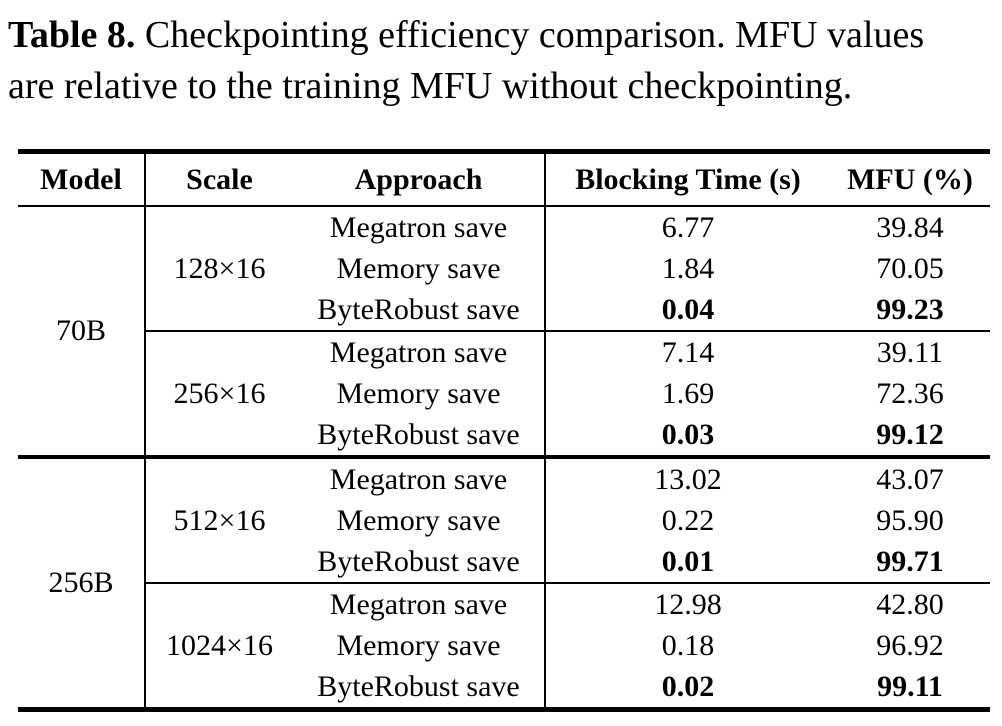 The width and height of the screenshot is (1002, 726). I want to click on scale-cell: 1024×16, so click(219, 646).